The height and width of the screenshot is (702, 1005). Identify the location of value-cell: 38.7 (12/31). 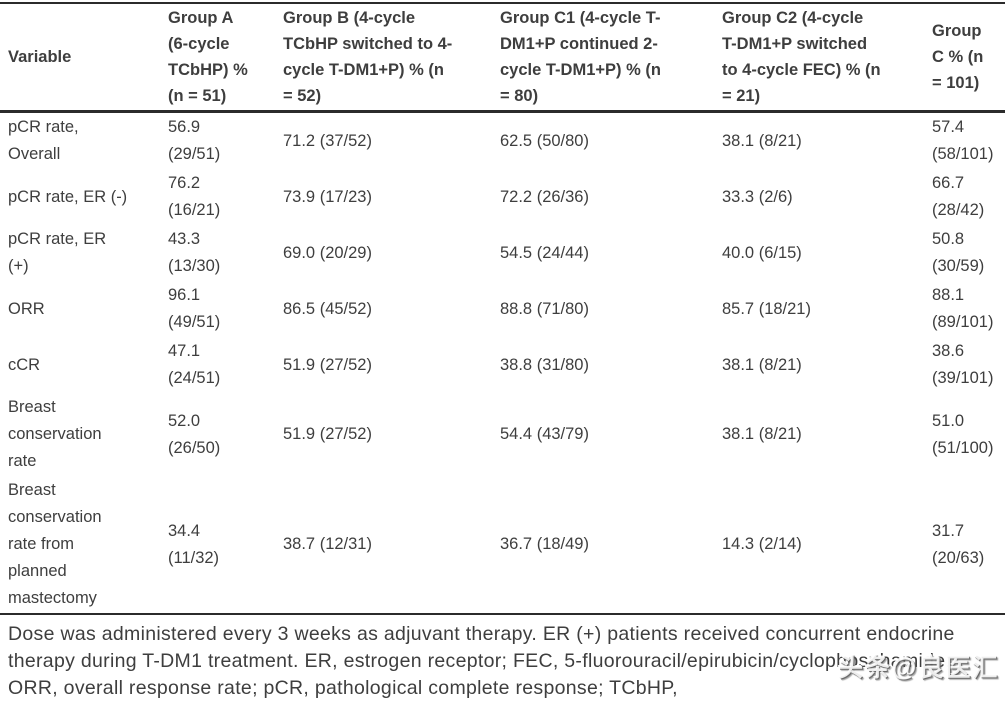
(327, 544).